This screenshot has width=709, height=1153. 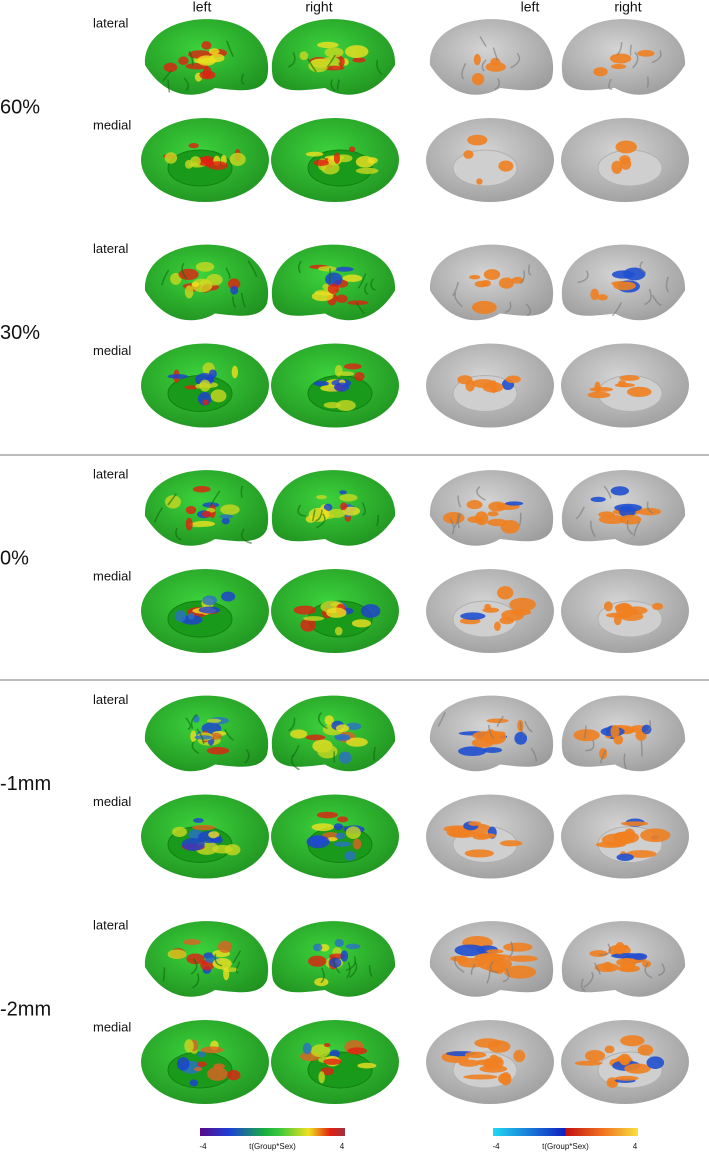 What do you see at coordinates (111, 248) in the screenshot?
I see `view-label: lateral` at bounding box center [111, 248].